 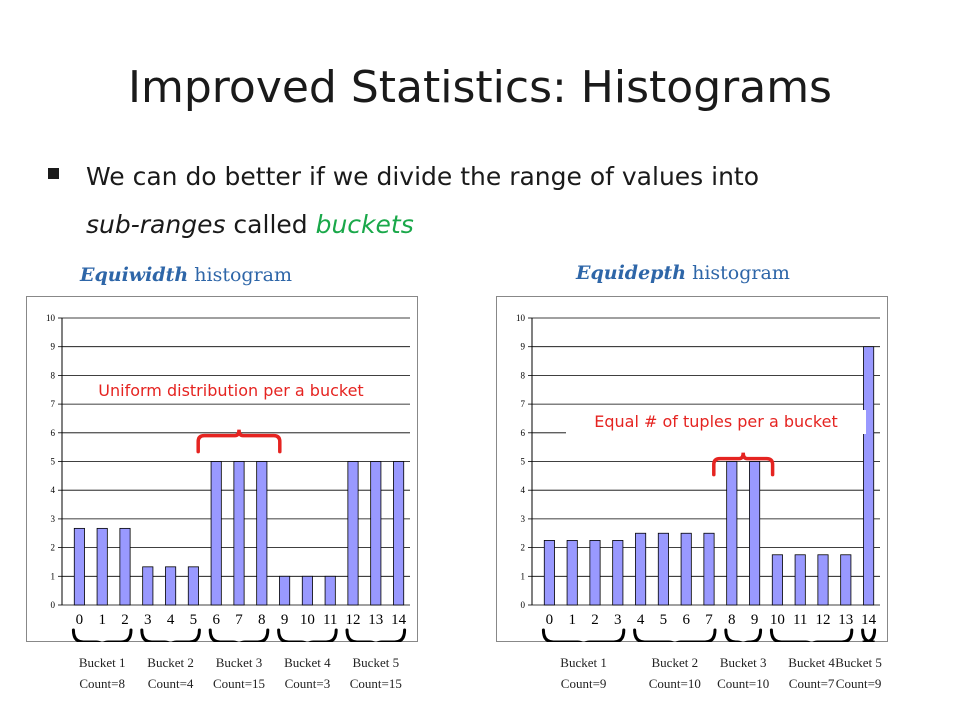 What do you see at coordinates (51, 318) in the screenshot?
I see `y-tick-label: 10` at bounding box center [51, 318].